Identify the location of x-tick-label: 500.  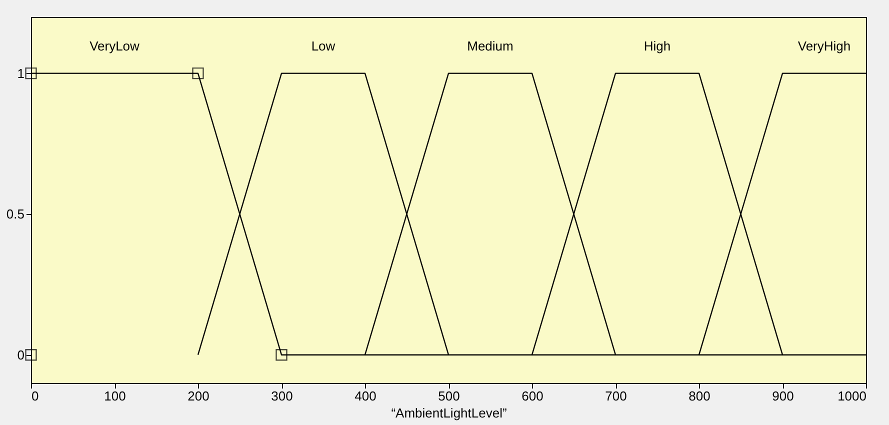
(449, 396).